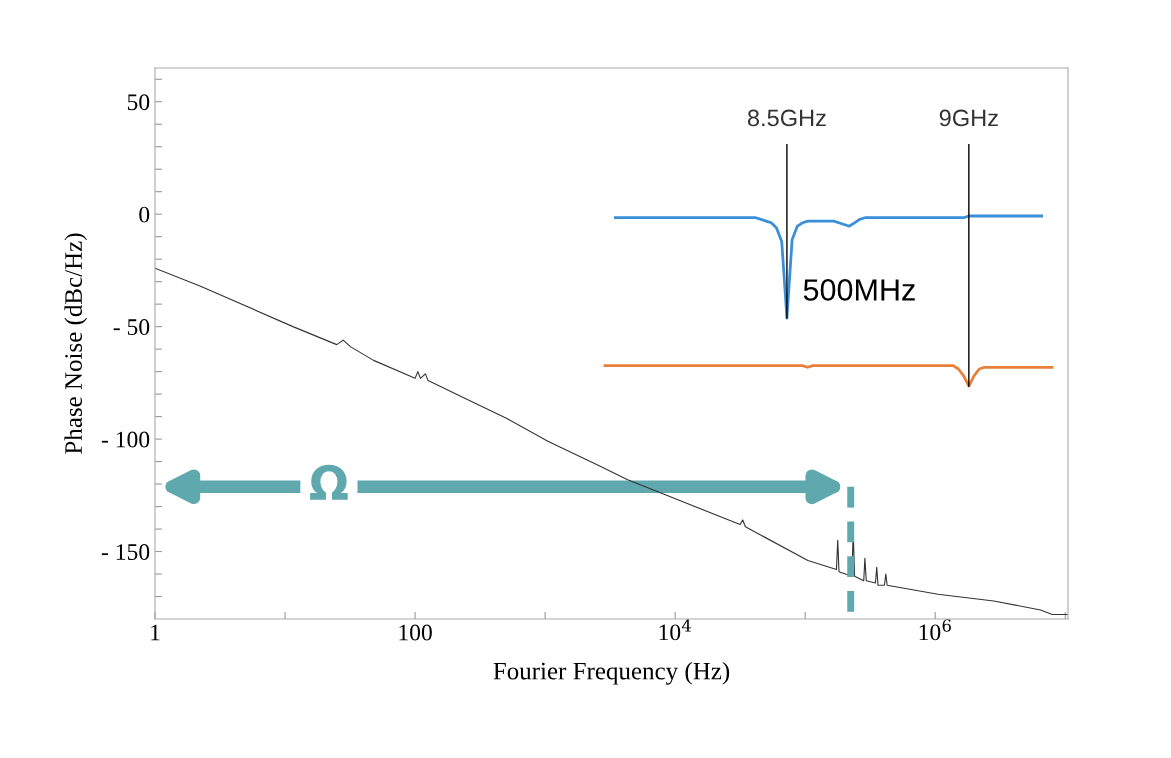  What do you see at coordinates (415, 632) in the screenshot?
I see `x-tick-label: 100` at bounding box center [415, 632].